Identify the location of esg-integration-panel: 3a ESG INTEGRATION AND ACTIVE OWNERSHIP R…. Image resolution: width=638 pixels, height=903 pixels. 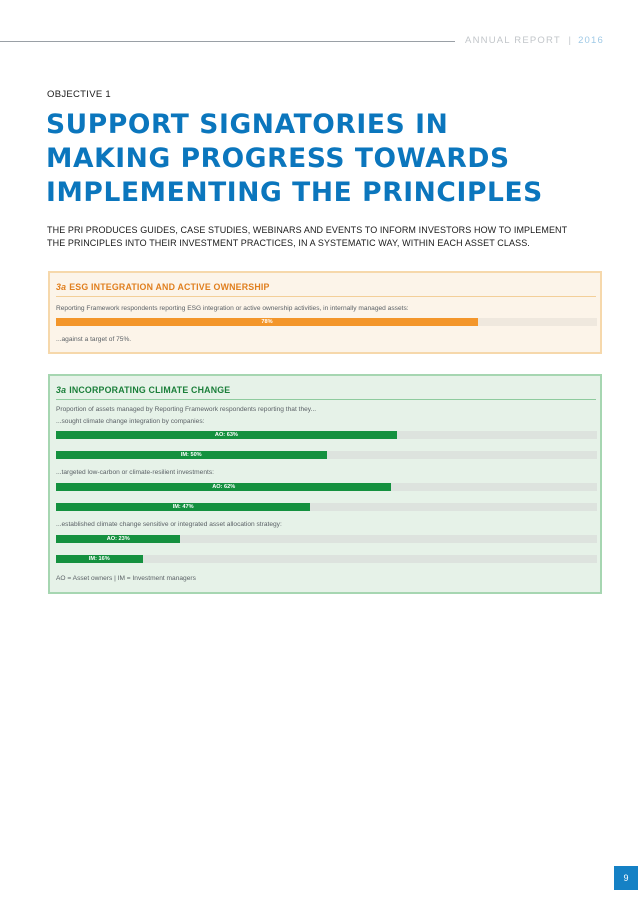
(325, 312).